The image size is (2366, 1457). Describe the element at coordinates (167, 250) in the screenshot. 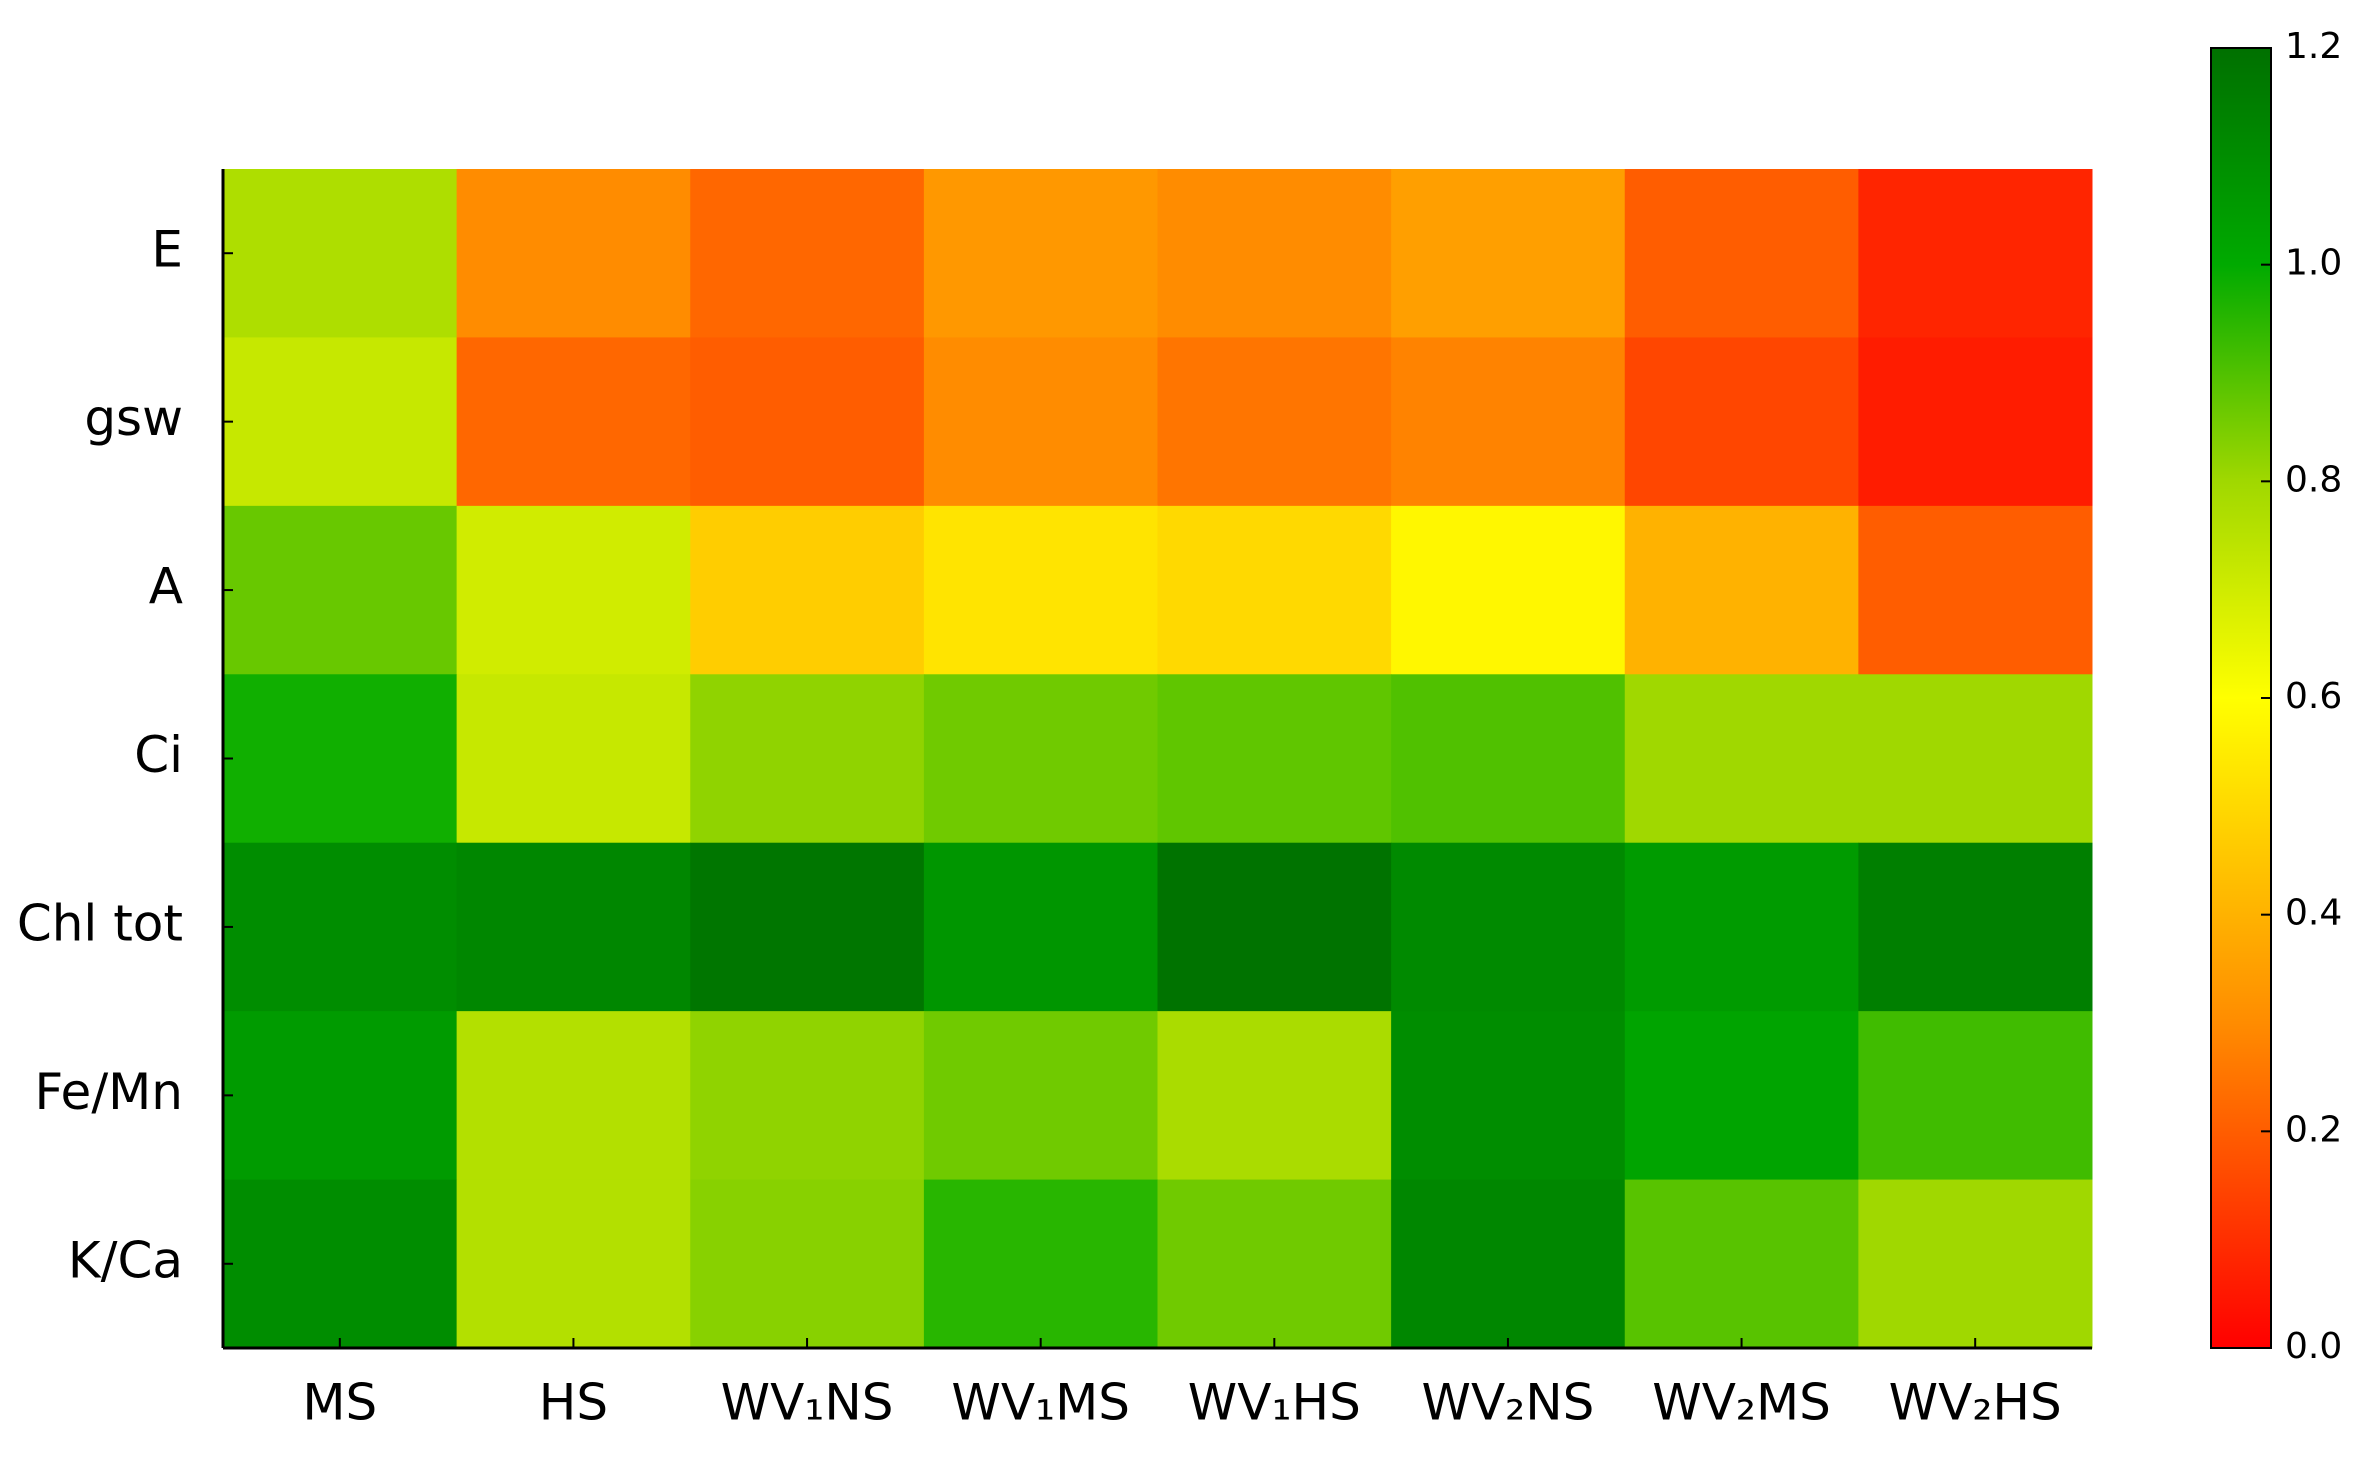

I see `y-tick-label: E` at that location.